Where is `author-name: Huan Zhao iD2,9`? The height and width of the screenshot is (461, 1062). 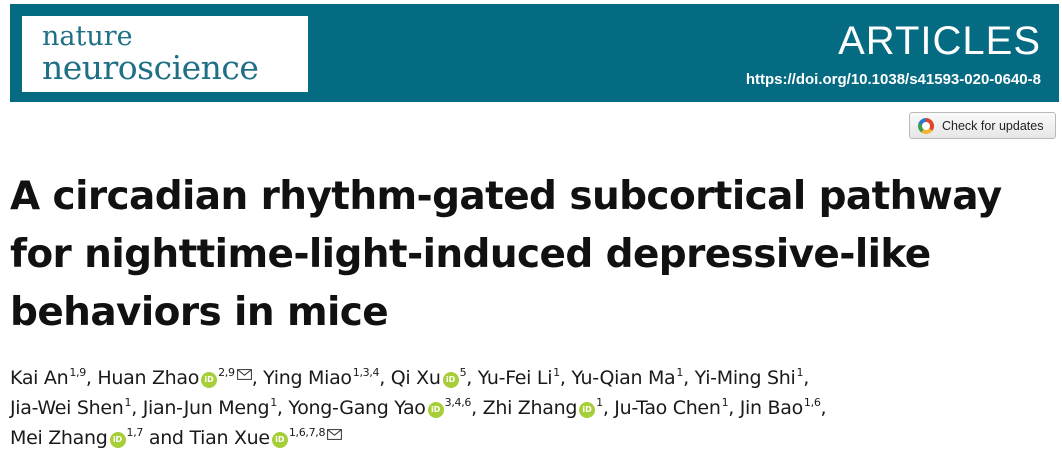
author-name: Huan Zhao iD2,9 is located at coordinates (174, 377).